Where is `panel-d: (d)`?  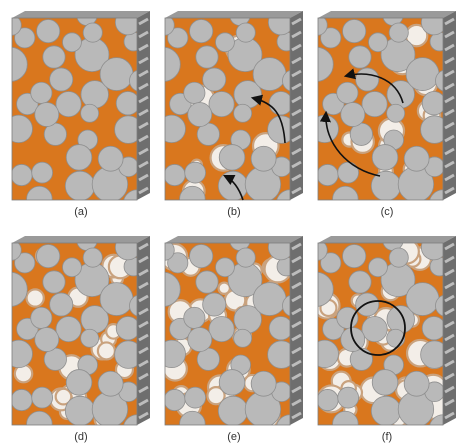 panel-d: (d) is located at coordinates (80, 339).